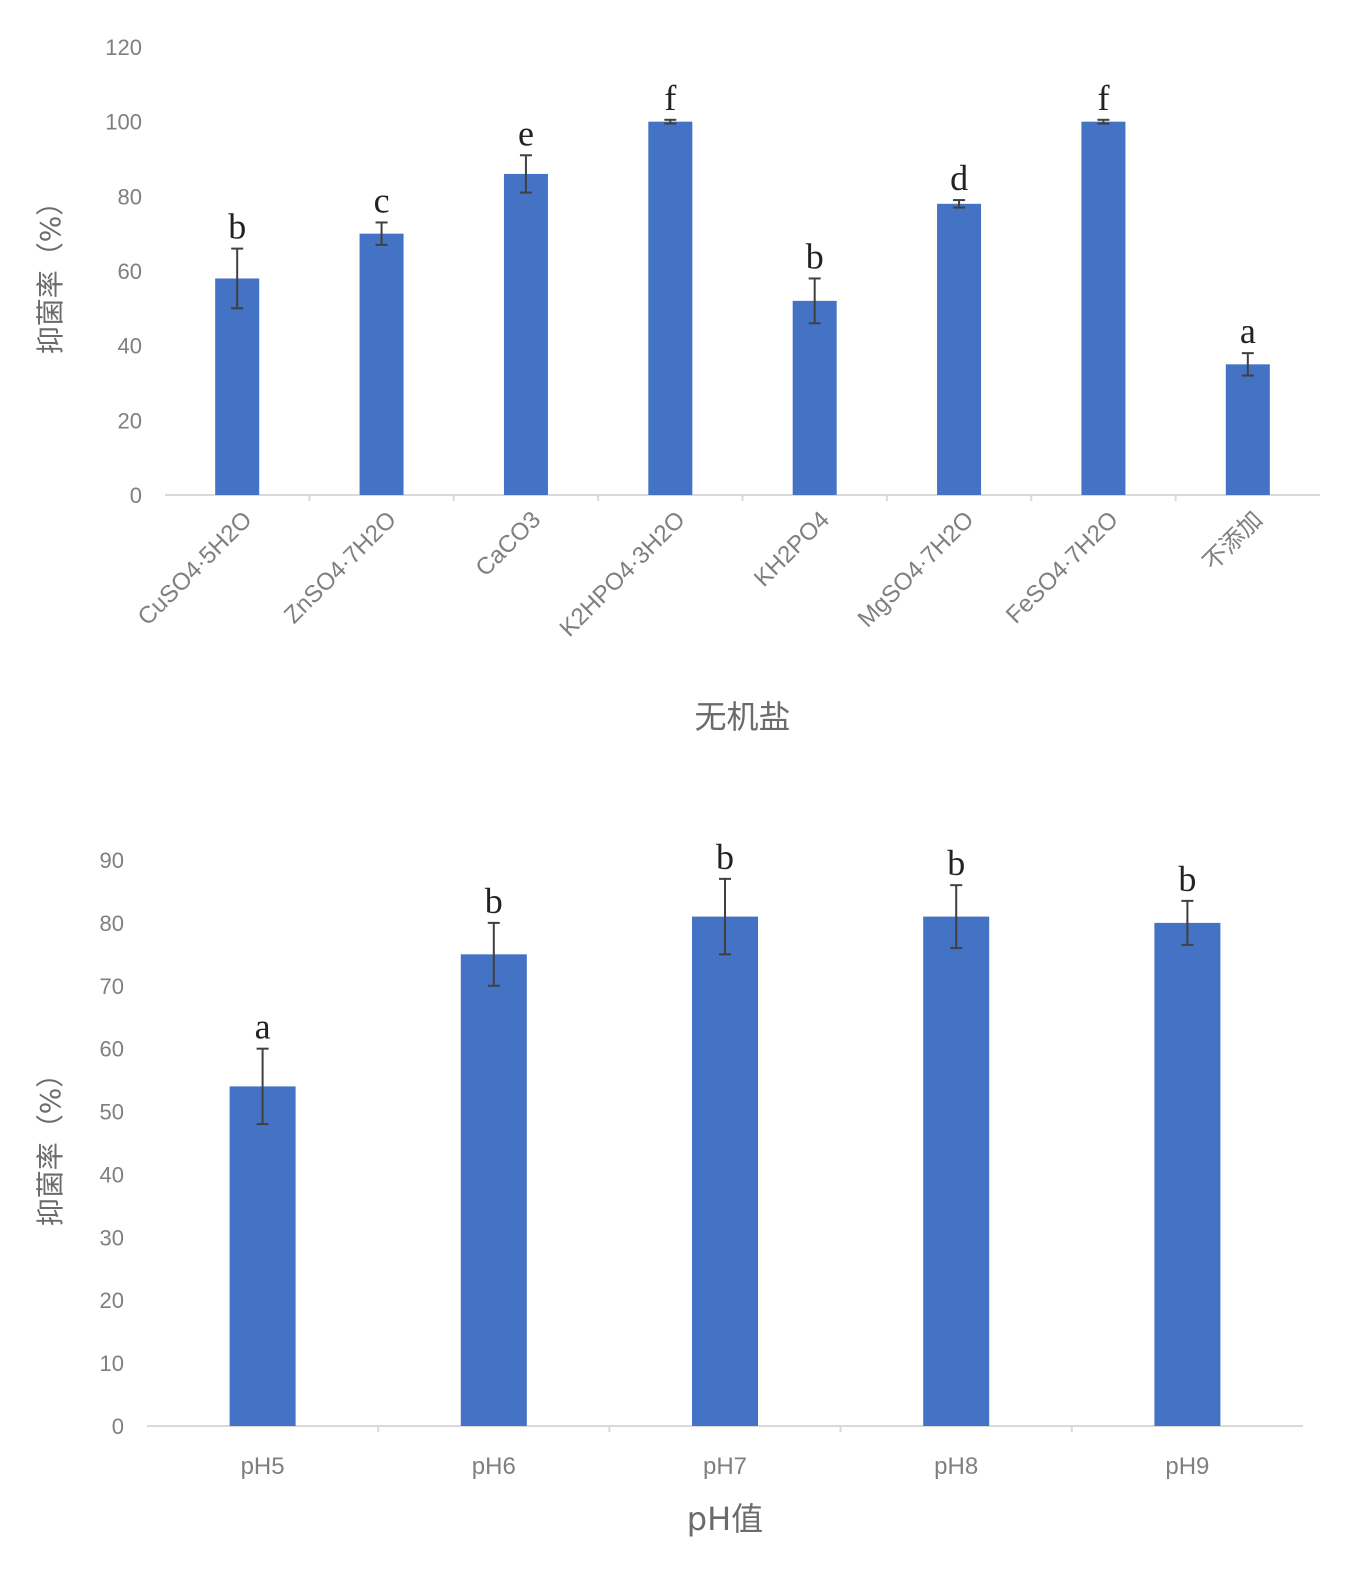 The width and height of the screenshot is (1350, 1582). What do you see at coordinates (112, 923) in the screenshot?
I see `chart2-y-tick-label: 80` at bounding box center [112, 923].